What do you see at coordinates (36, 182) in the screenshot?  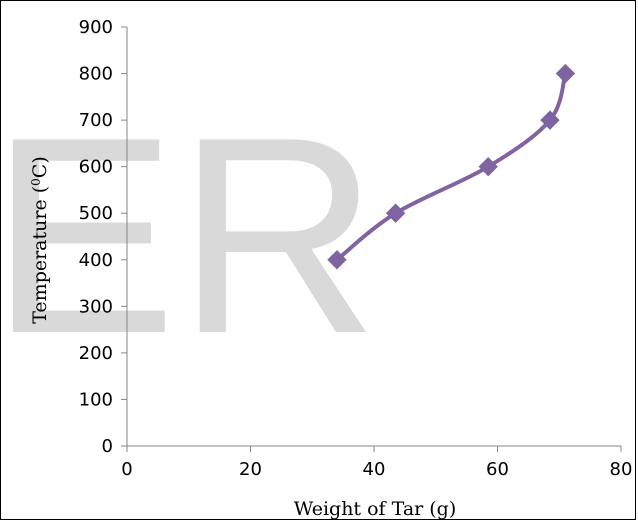 I see `y-axis-title-superscript: 0` at bounding box center [36, 182].